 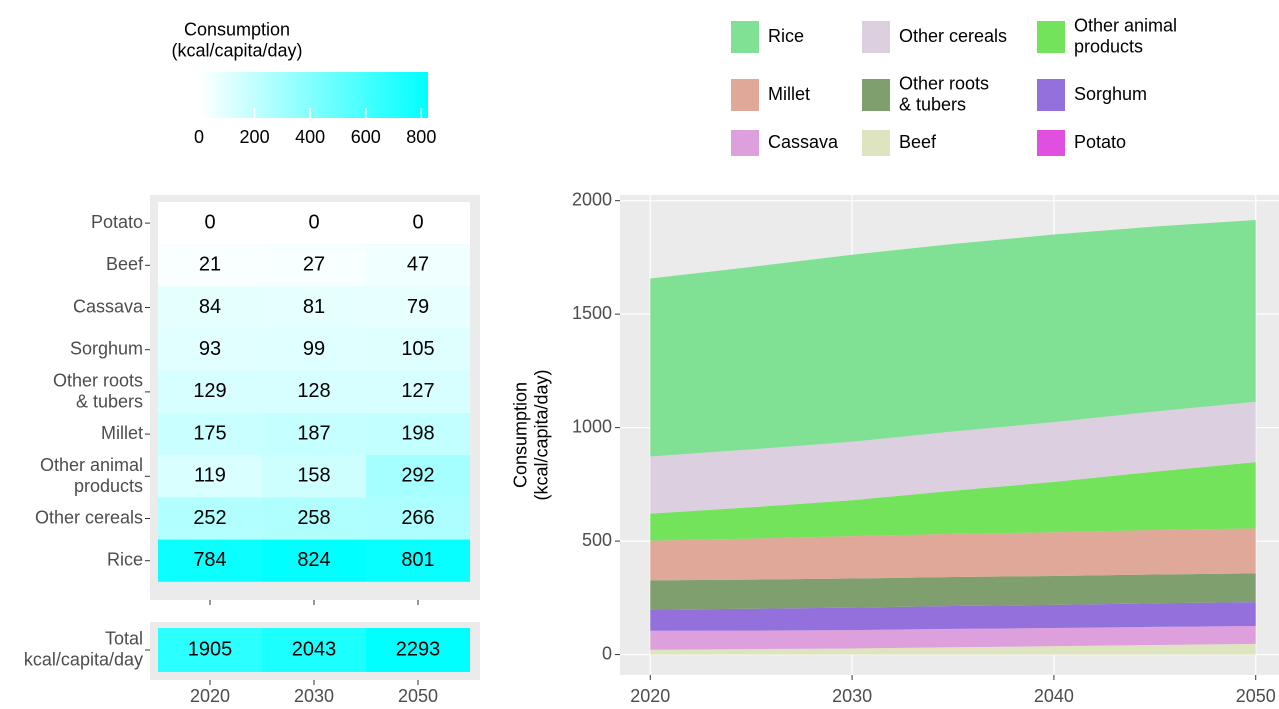 I want to click on legend-label: Other roots & tubers, so click(x=944, y=93).